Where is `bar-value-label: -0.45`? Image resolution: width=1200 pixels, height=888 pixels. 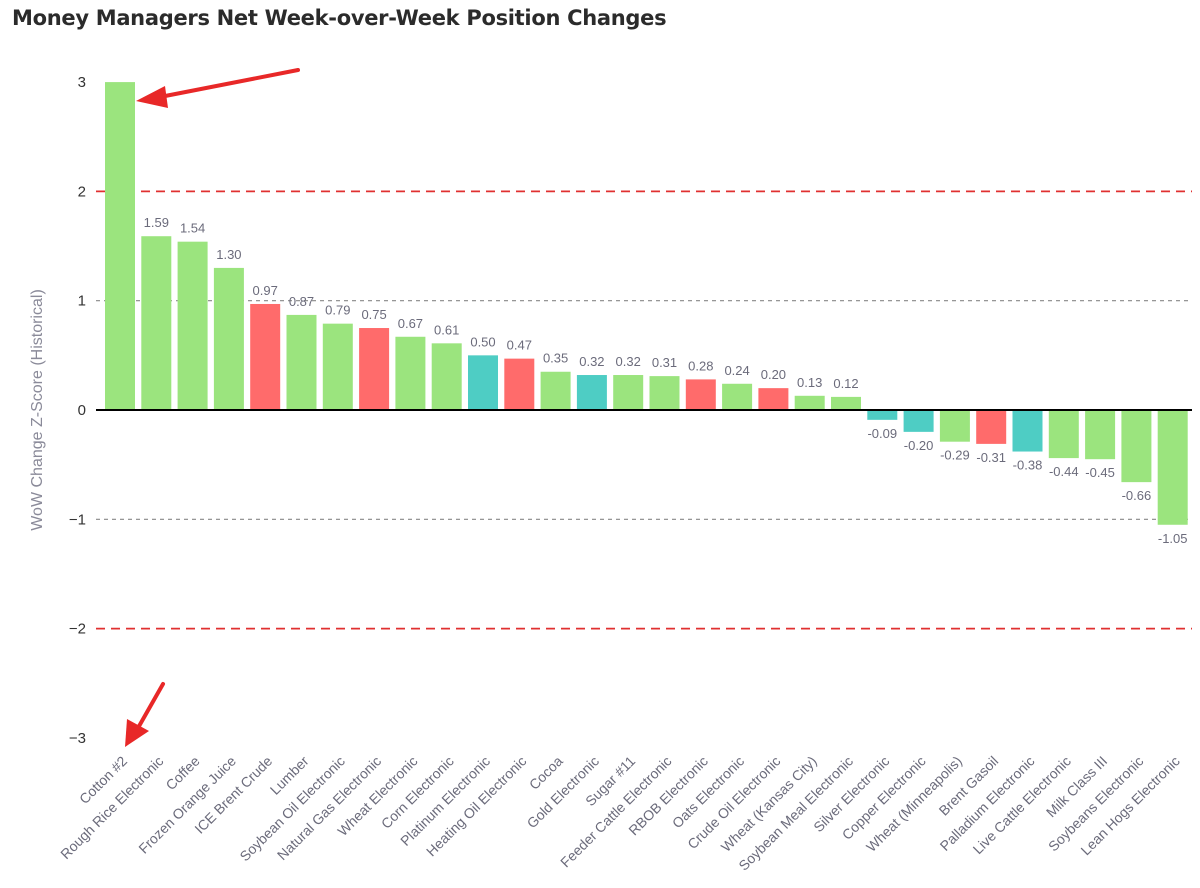 bar-value-label: -0.45 is located at coordinates (1100, 472).